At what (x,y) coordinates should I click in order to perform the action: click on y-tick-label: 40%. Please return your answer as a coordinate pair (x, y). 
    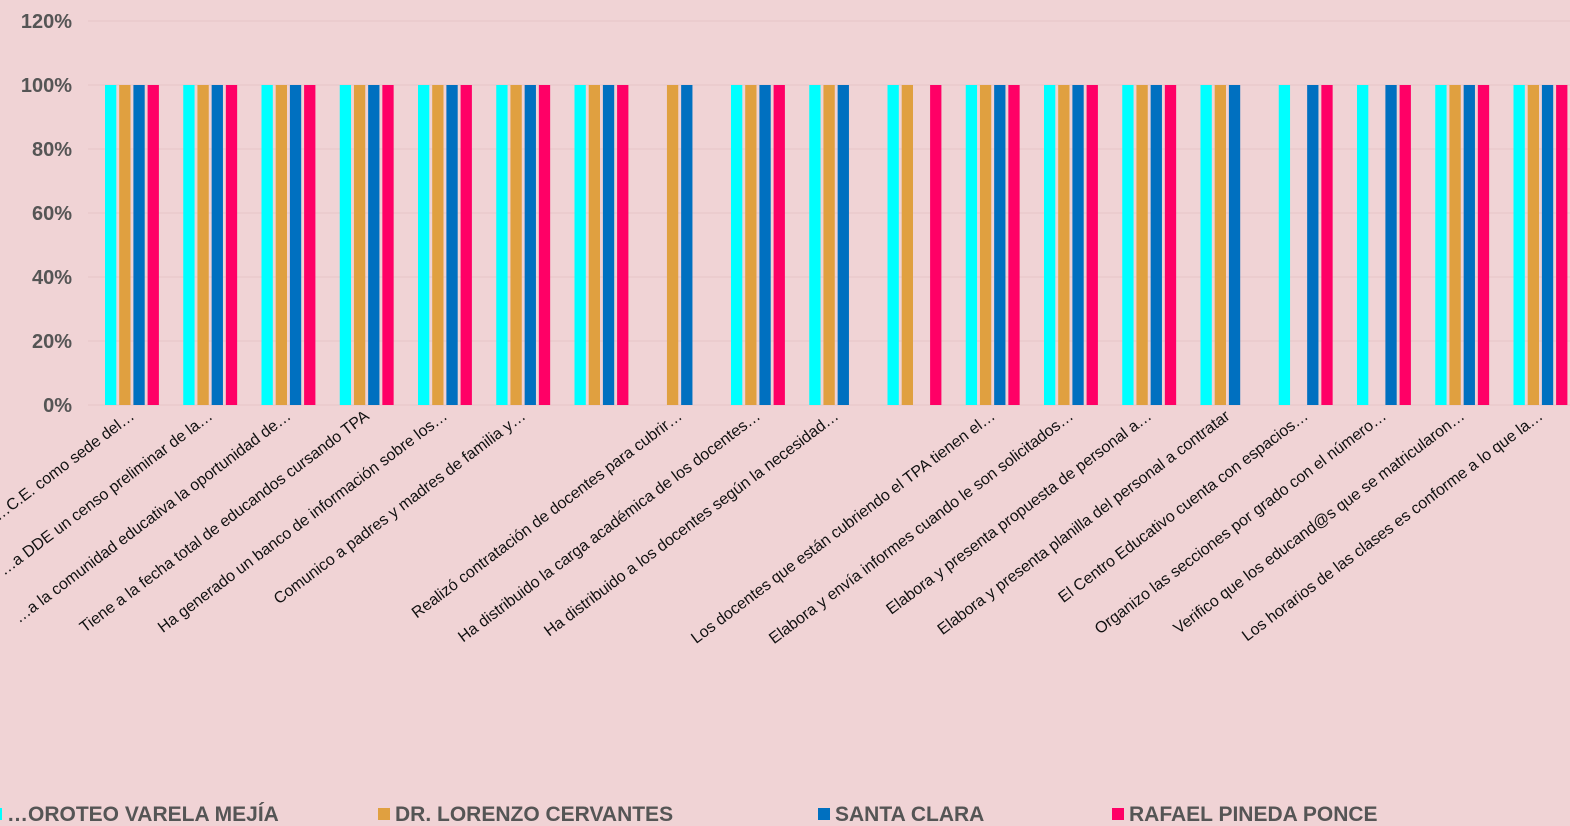
    Looking at the image, I should click on (52, 278).